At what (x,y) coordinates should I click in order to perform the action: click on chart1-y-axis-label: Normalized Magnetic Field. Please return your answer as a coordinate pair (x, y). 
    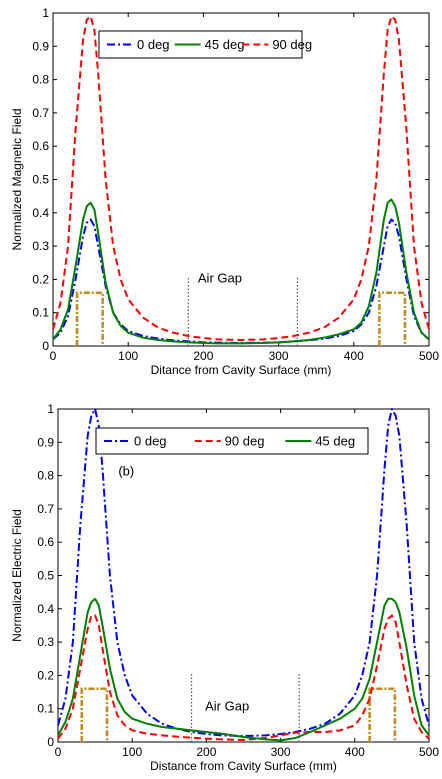
    Looking at the image, I should click on (17, 179).